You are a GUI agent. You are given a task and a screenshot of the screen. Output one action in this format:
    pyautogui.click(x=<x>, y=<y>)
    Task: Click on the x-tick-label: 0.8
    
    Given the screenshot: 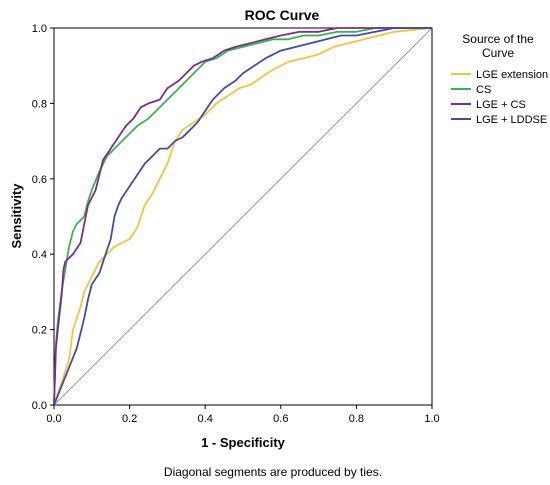 What is the action you would take?
    pyautogui.click(x=356, y=419)
    